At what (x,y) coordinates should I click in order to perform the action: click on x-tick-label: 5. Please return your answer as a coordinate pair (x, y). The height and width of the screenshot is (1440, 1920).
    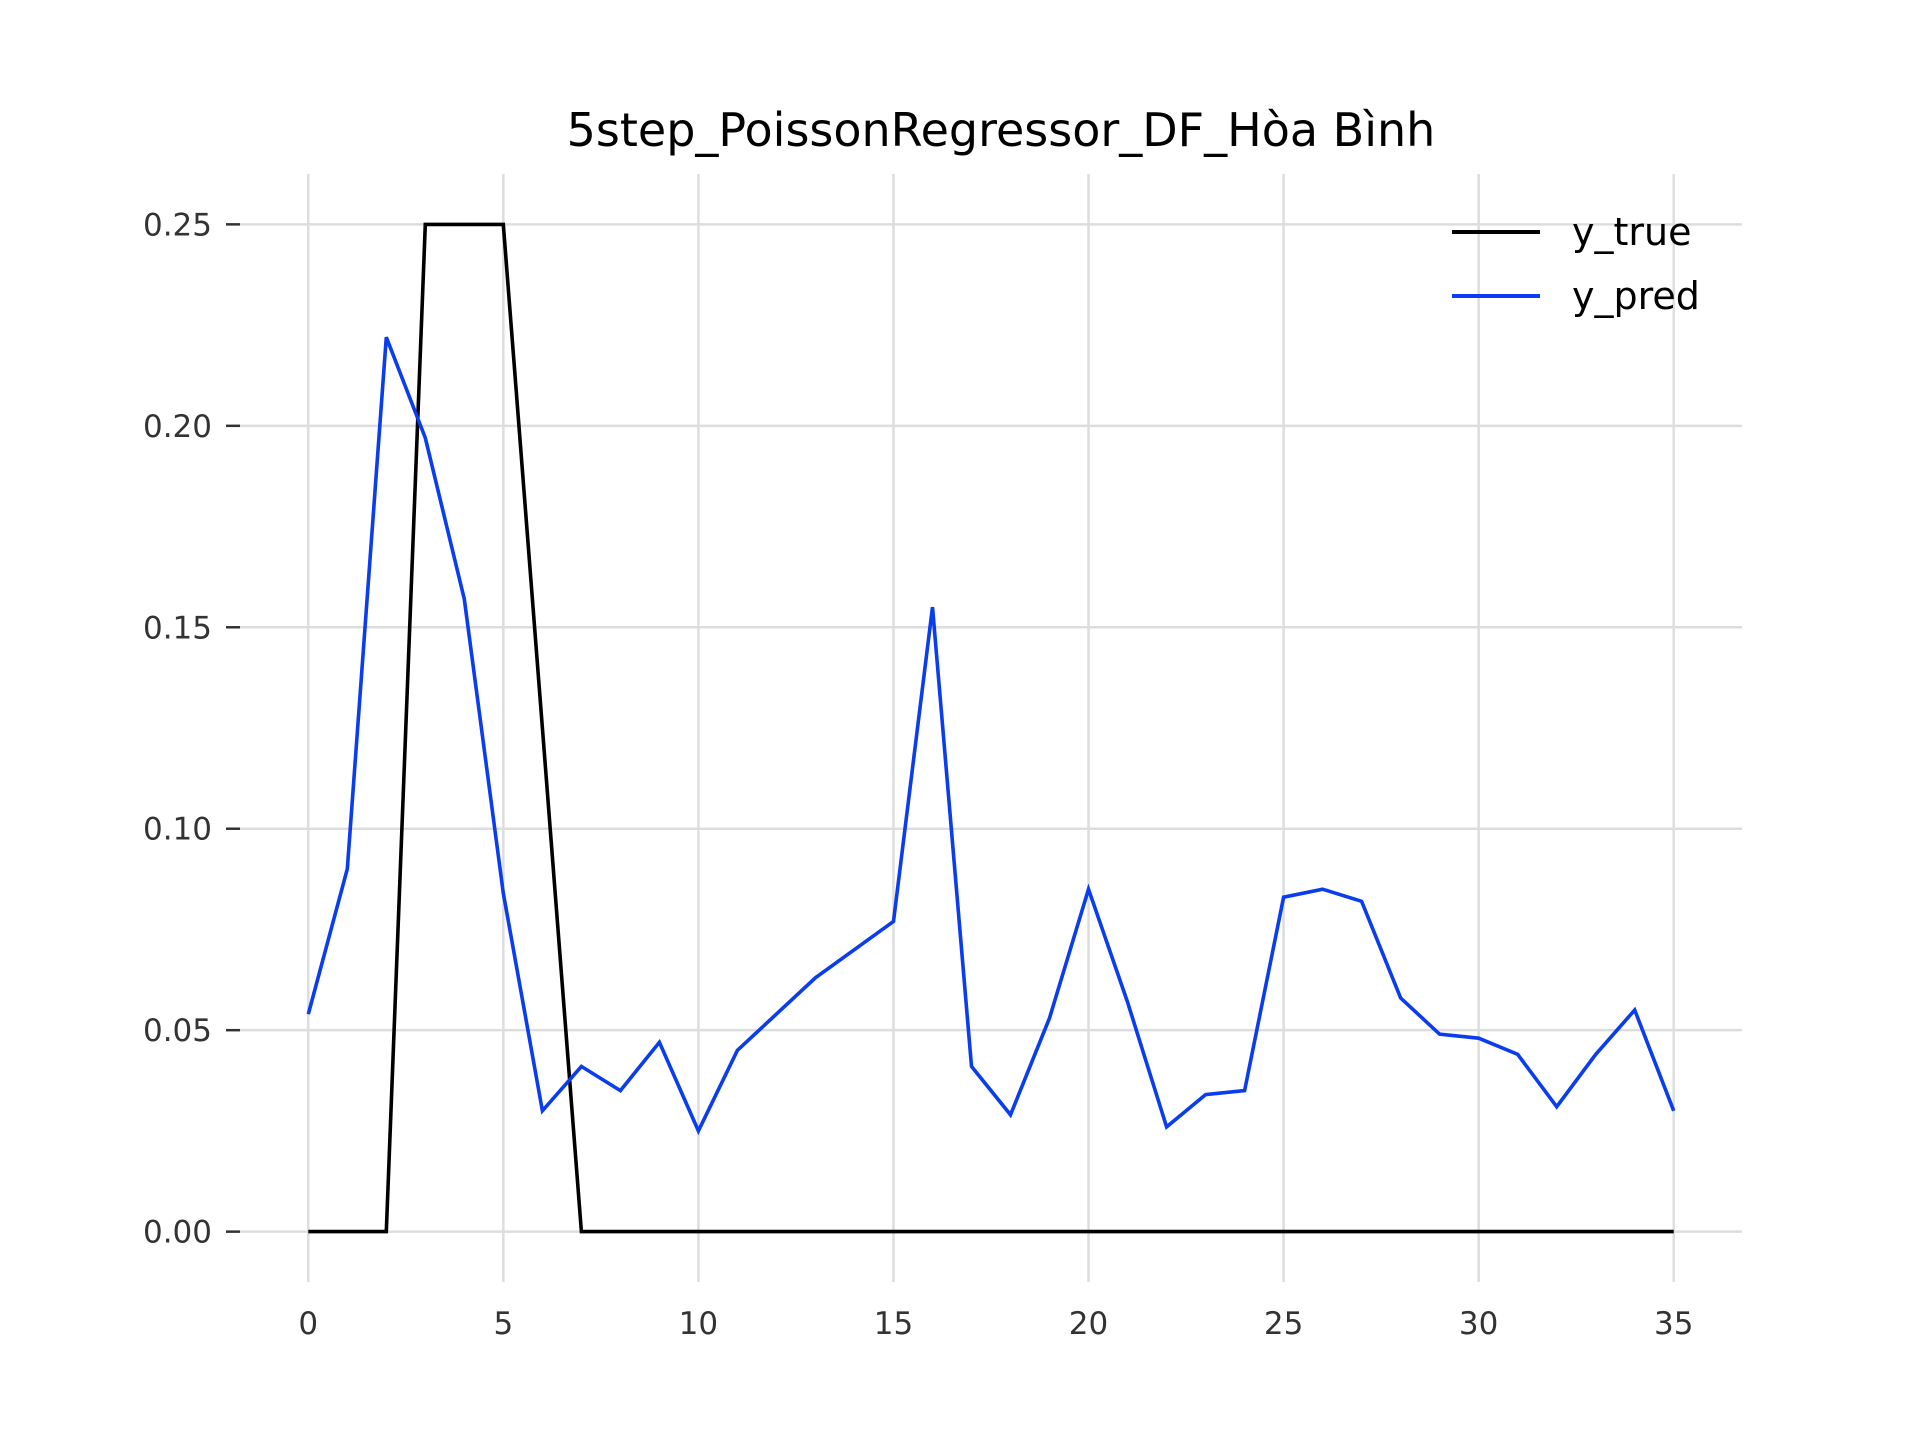
    Looking at the image, I should click on (503, 1324).